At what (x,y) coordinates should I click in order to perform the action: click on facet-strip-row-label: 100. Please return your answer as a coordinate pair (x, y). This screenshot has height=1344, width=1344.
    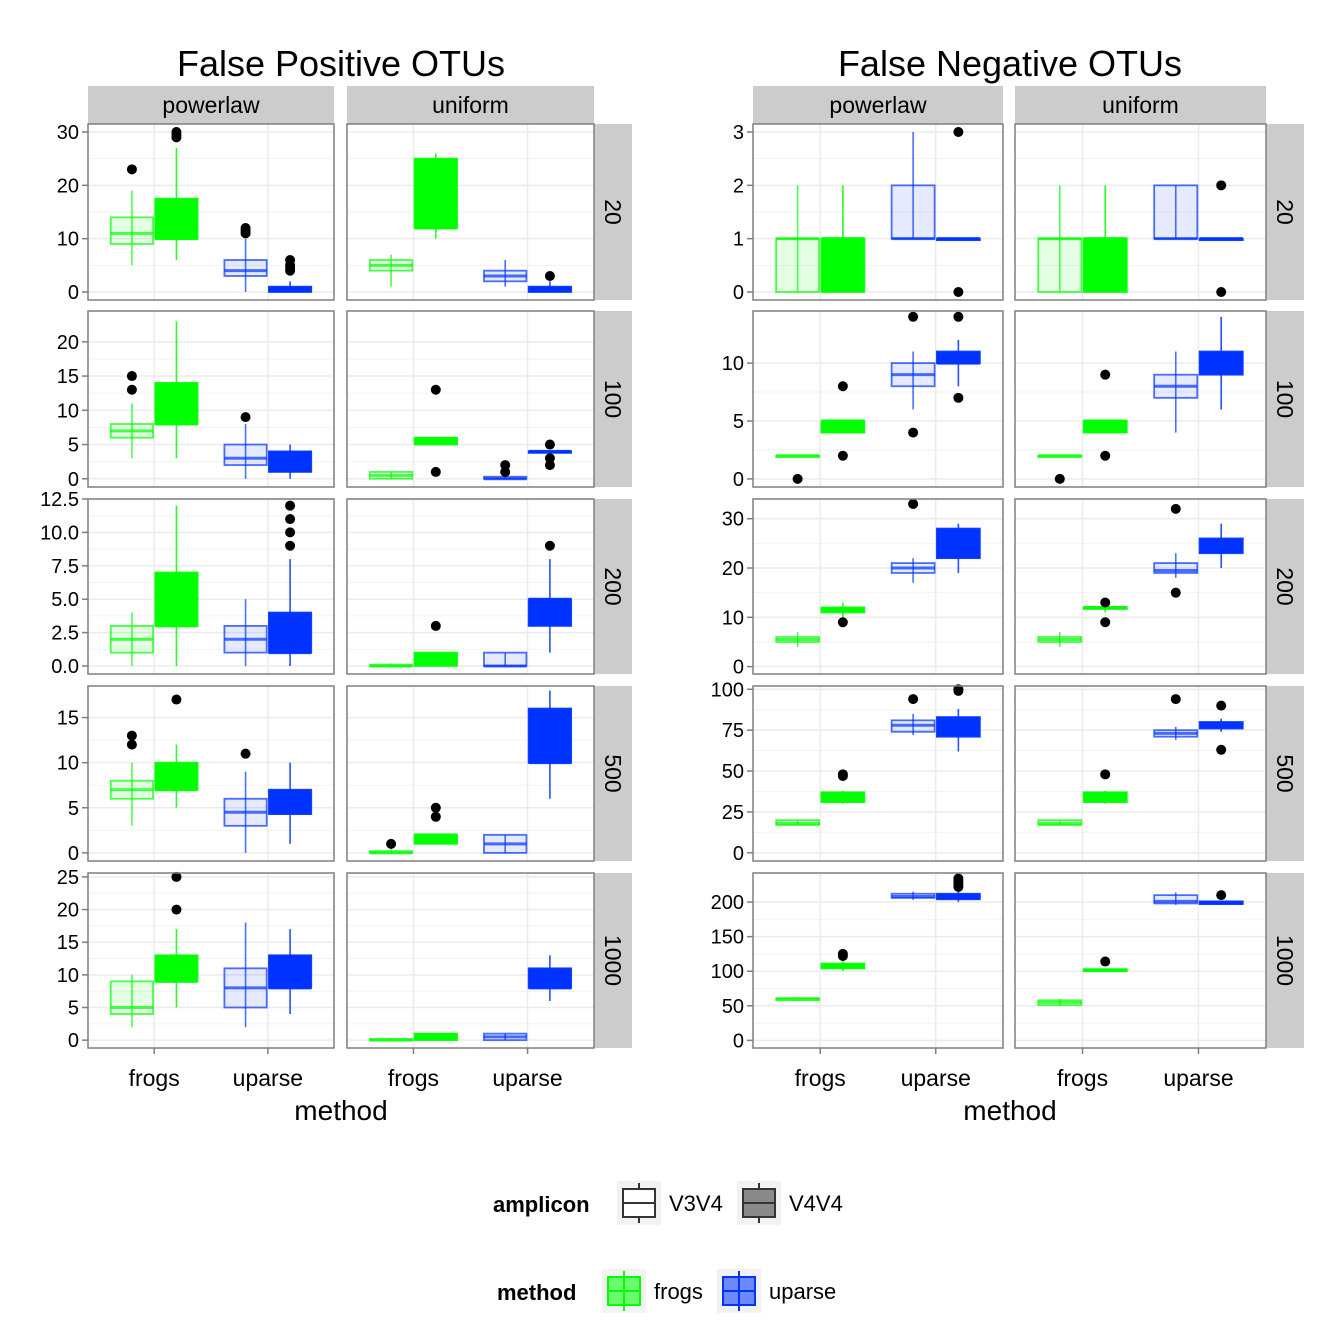
    Looking at the image, I should click on (613, 399).